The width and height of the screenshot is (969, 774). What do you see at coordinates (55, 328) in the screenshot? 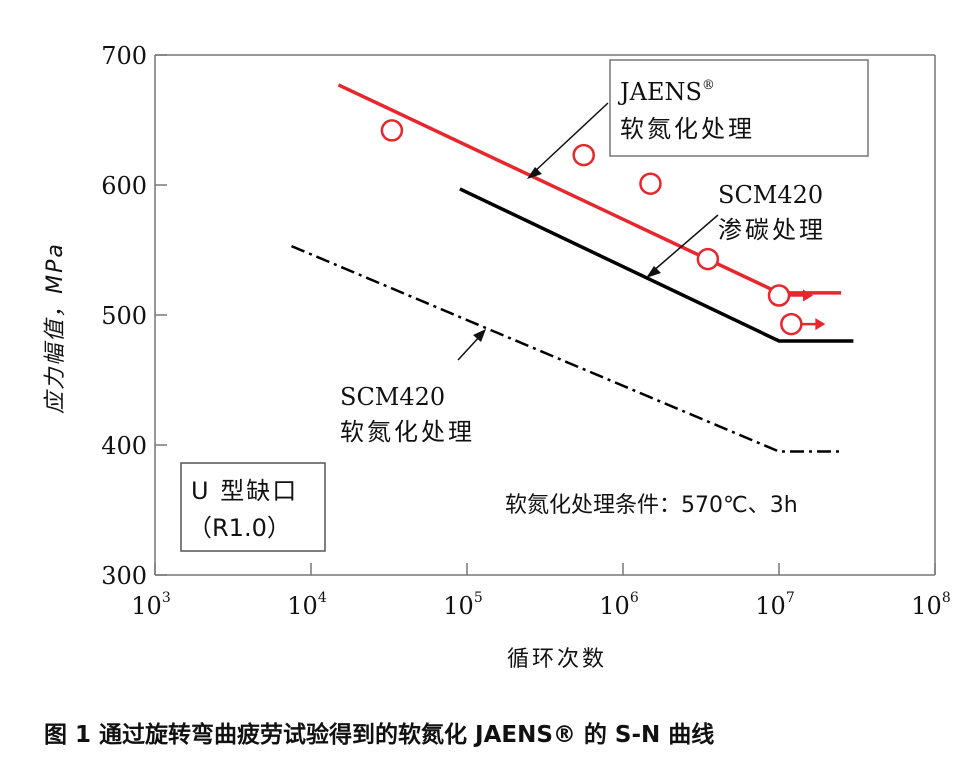
I see `y-axis-label: 应力幅值，MPa` at bounding box center [55, 328].